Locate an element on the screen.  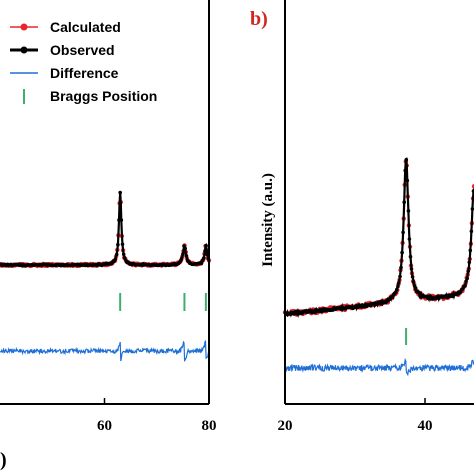
legend-observed-label: Observed is located at coordinates (82, 50).